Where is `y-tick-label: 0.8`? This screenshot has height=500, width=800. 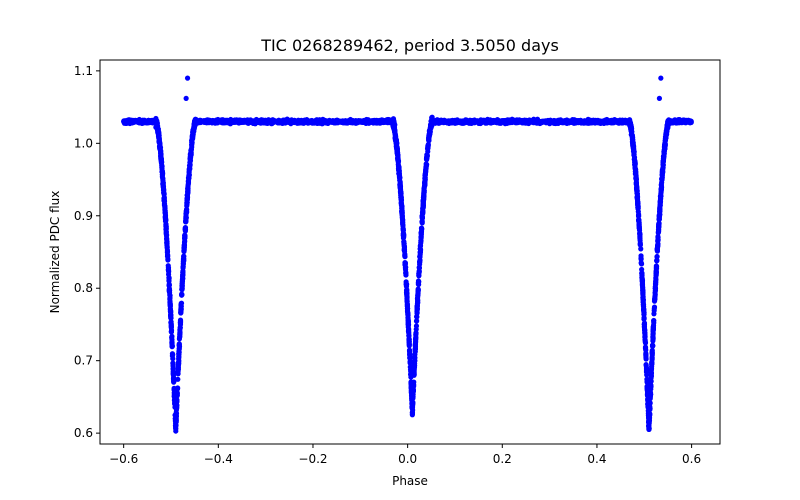
y-tick-label: 0.8 is located at coordinates (83, 288).